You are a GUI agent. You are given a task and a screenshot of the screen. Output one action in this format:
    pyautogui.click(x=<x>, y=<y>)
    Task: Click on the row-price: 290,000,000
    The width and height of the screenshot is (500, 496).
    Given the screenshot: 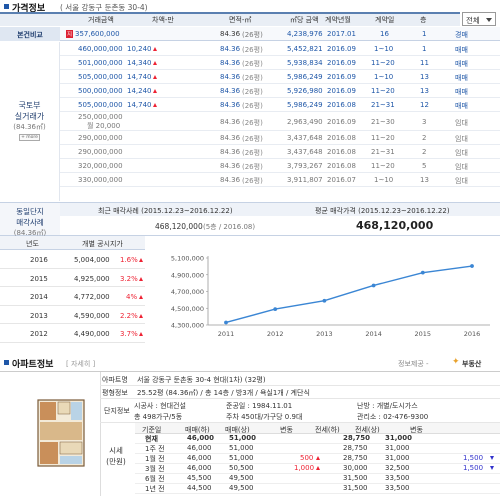 What is the action you would take?
    pyautogui.click(x=100, y=138)
    